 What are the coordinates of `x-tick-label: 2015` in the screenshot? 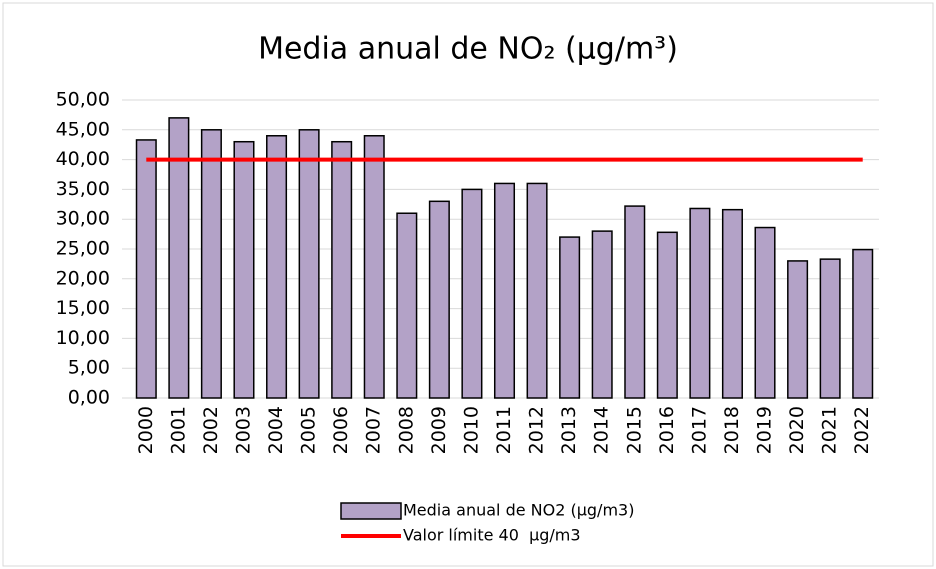 It's located at (634, 430).